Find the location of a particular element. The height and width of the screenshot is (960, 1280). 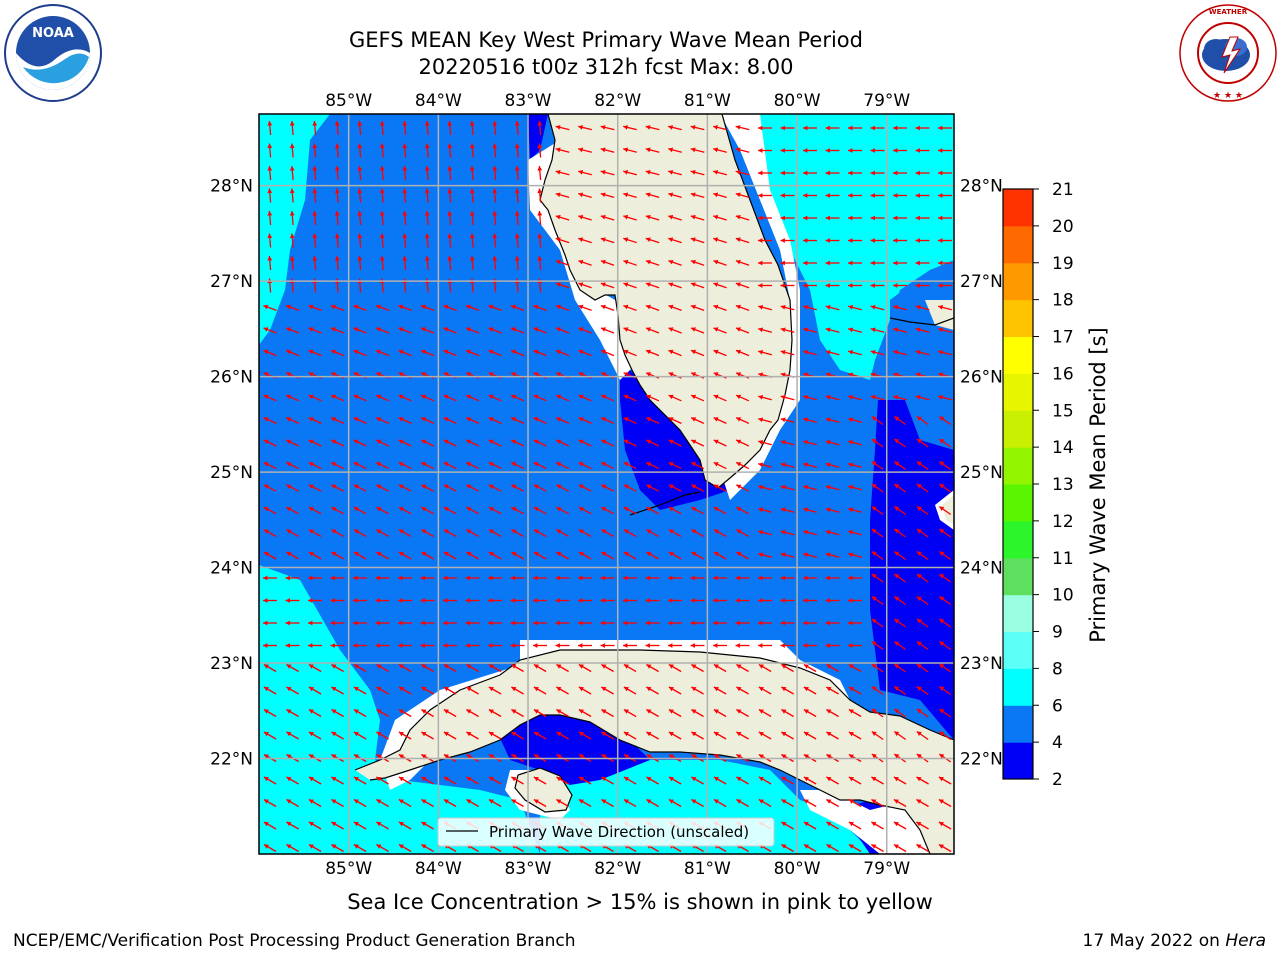

colorbar-segment is located at coordinates (1018, 281).